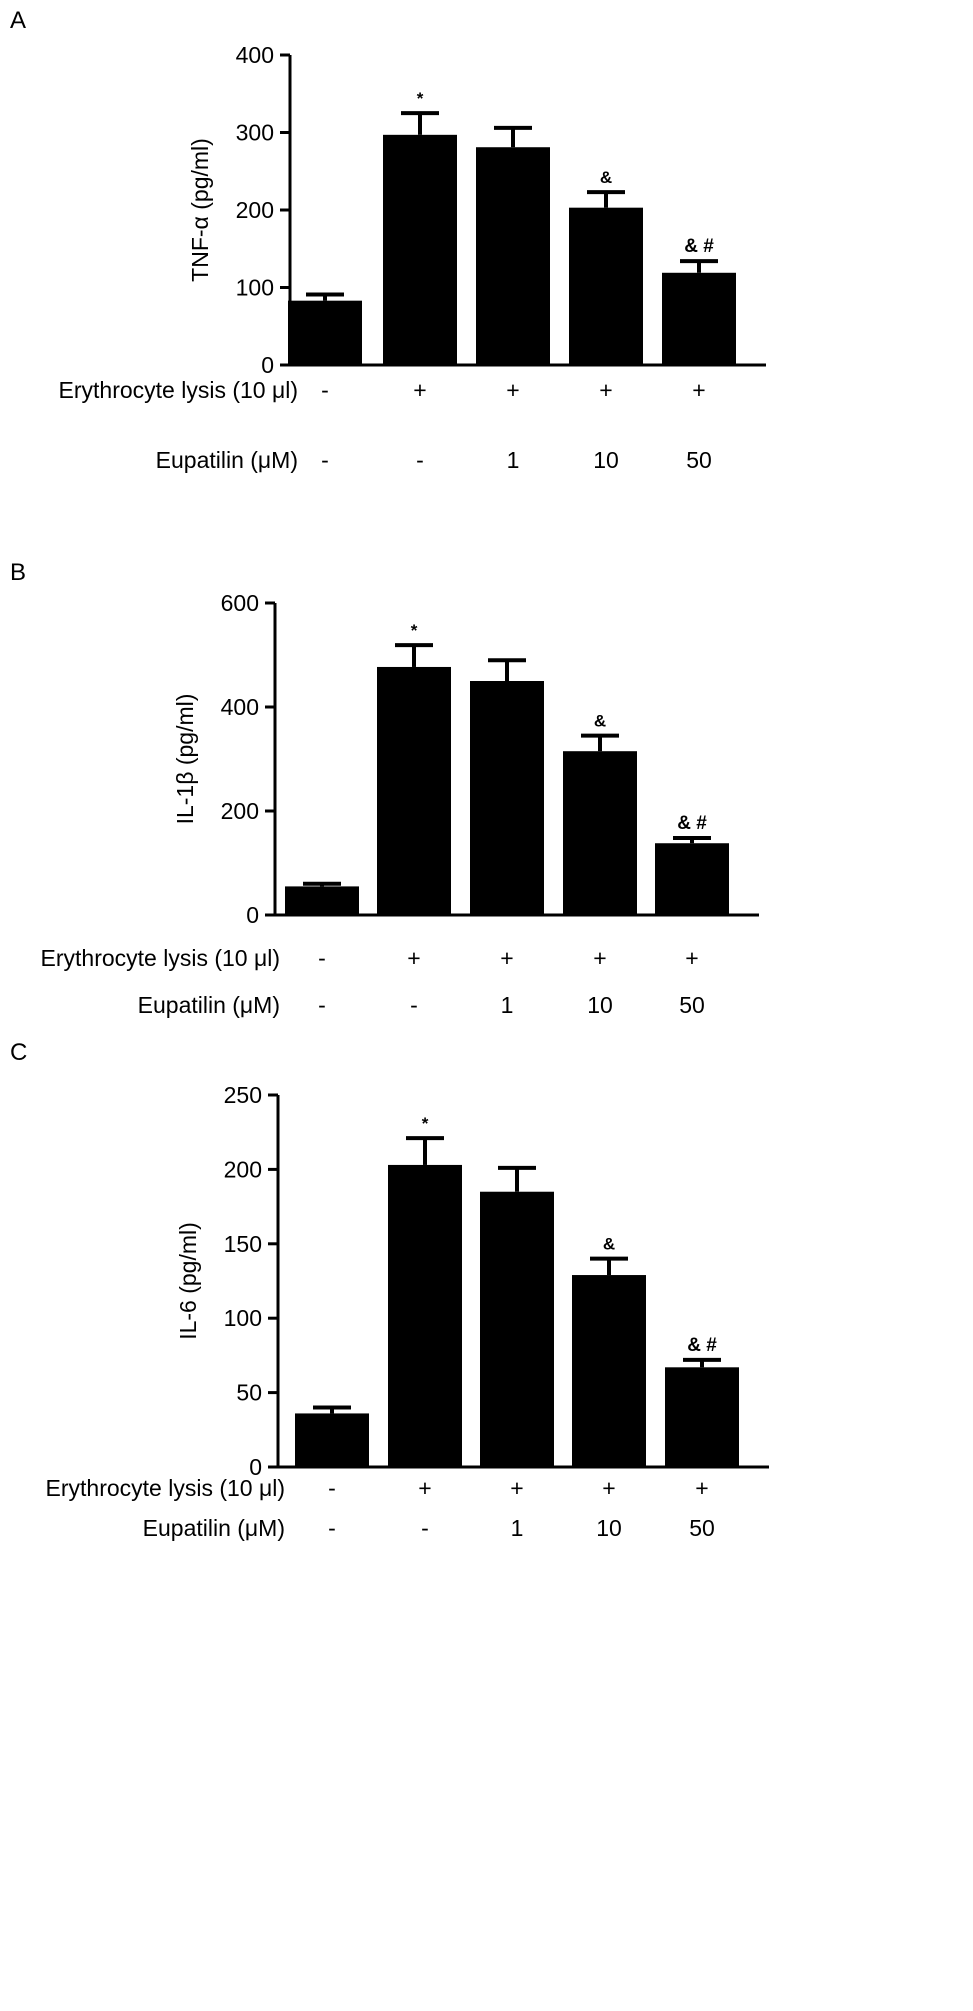  Describe the element at coordinates (18, 20) in the screenshot. I see `panel-label: A` at that location.